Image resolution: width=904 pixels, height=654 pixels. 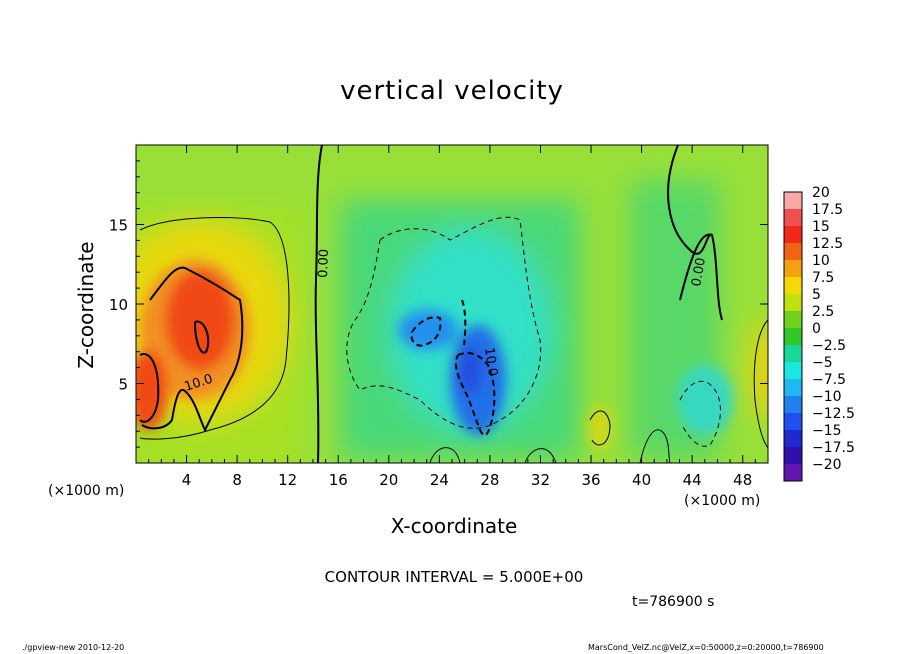 I want to click on contour-pos-bottom, so click(x=550, y=446).